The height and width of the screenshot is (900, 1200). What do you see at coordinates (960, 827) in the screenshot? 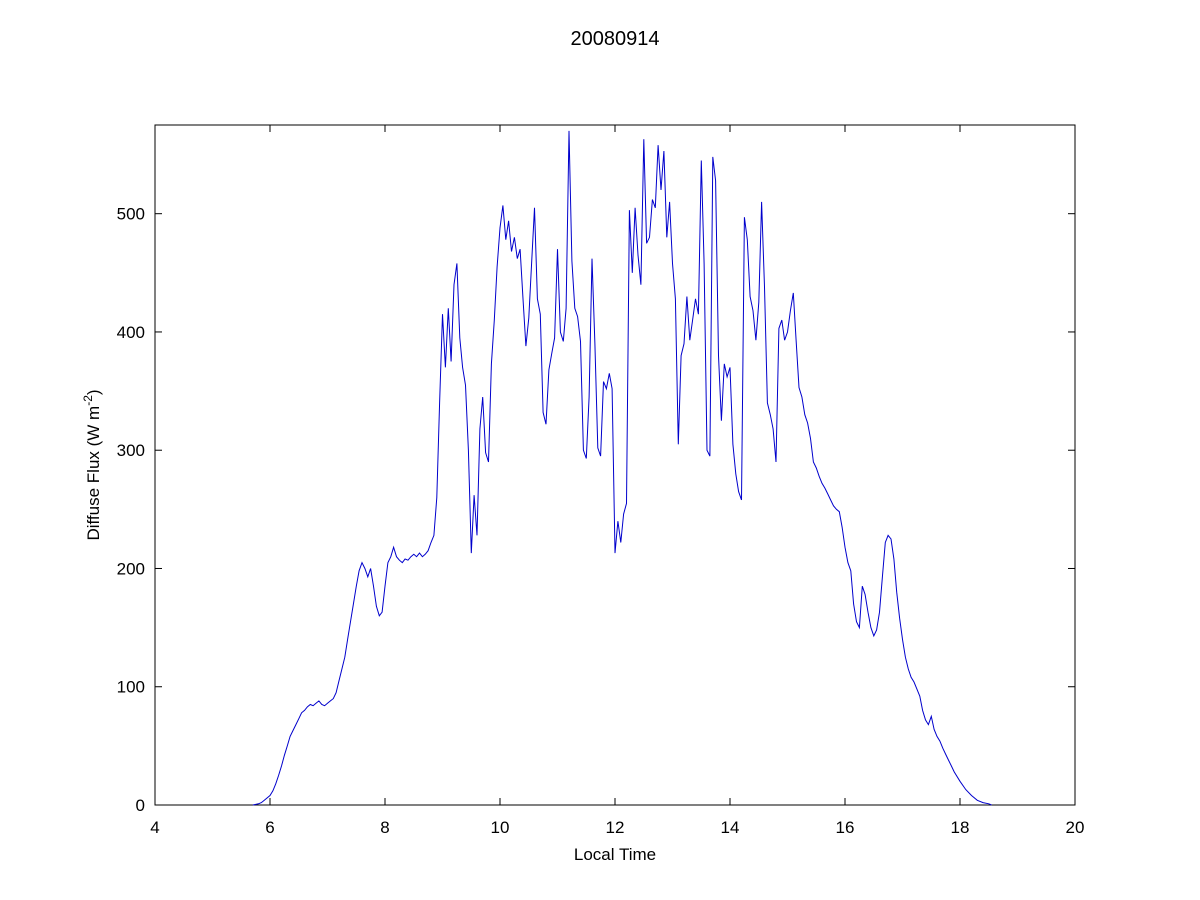
I see `x-tick-label: 18` at bounding box center [960, 827].